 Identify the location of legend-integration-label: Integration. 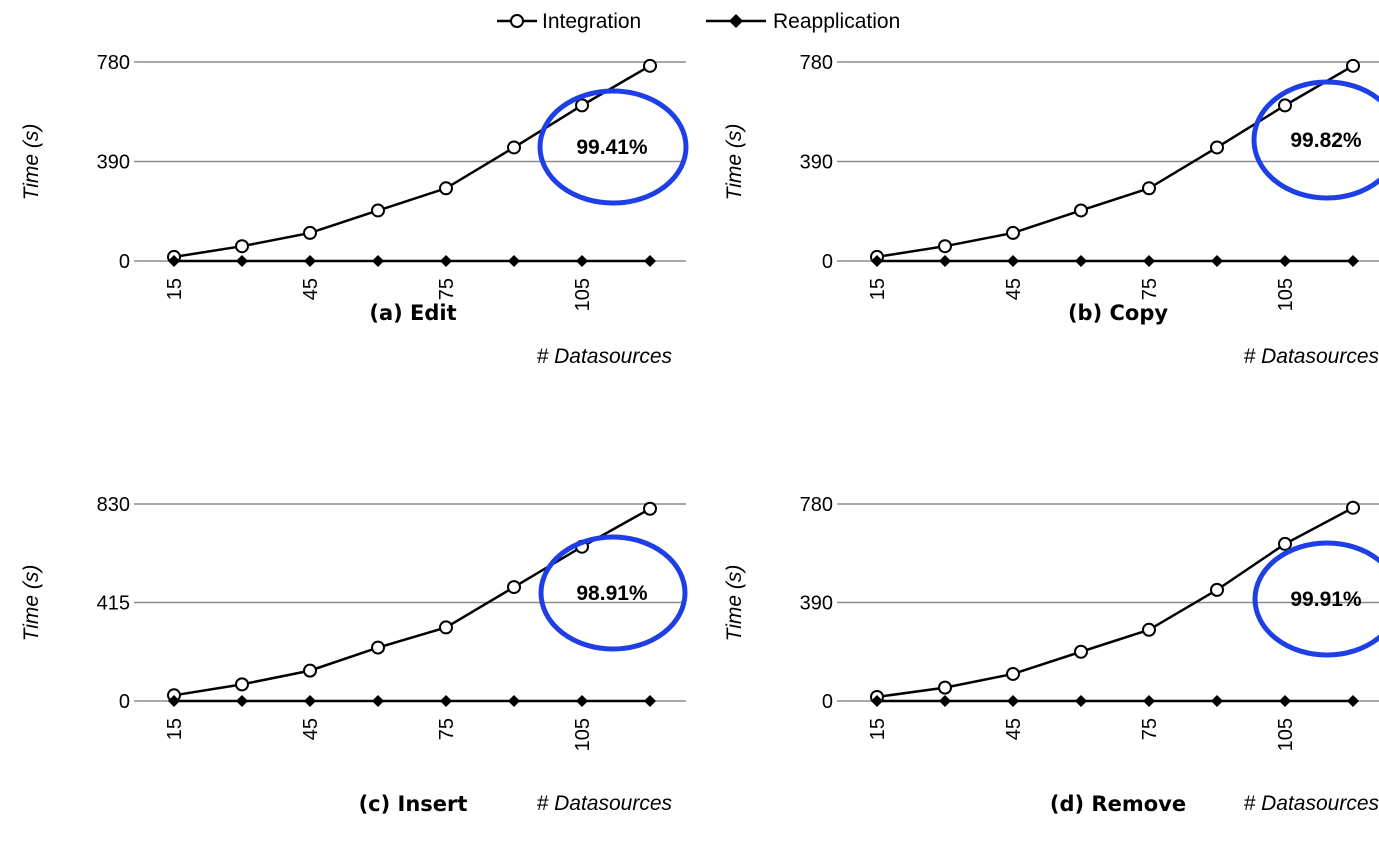
(591, 21).